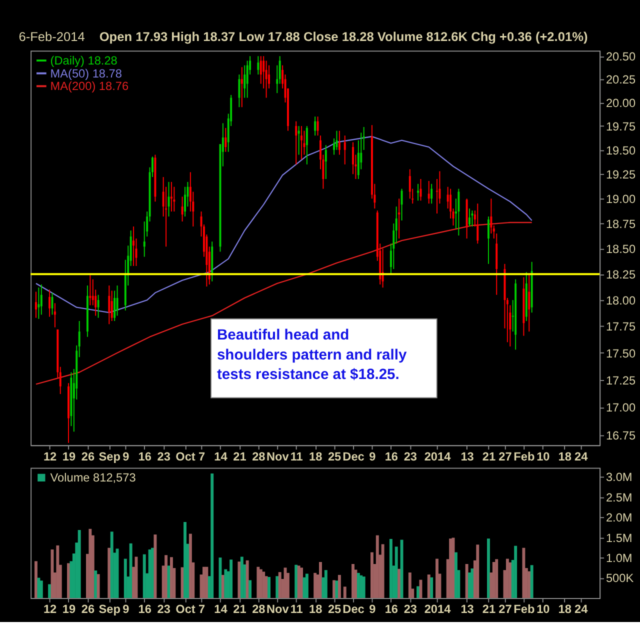  Describe the element at coordinates (93, 477) in the screenshot. I see `legend-label: Volume 812,573` at that location.